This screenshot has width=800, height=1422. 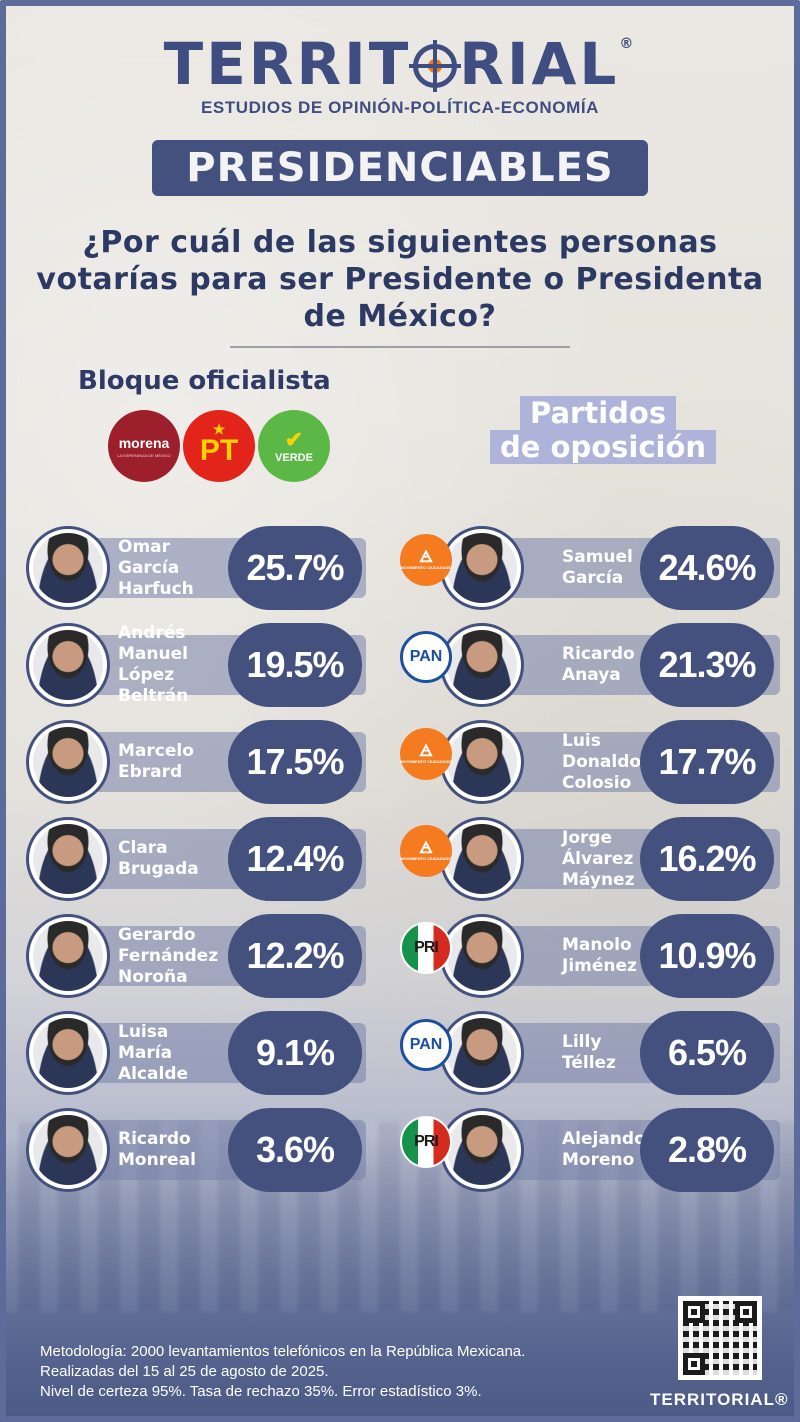 I want to click on candidate-row: Ricardo Monreal 3.6%, so click(x=400, y=1150).